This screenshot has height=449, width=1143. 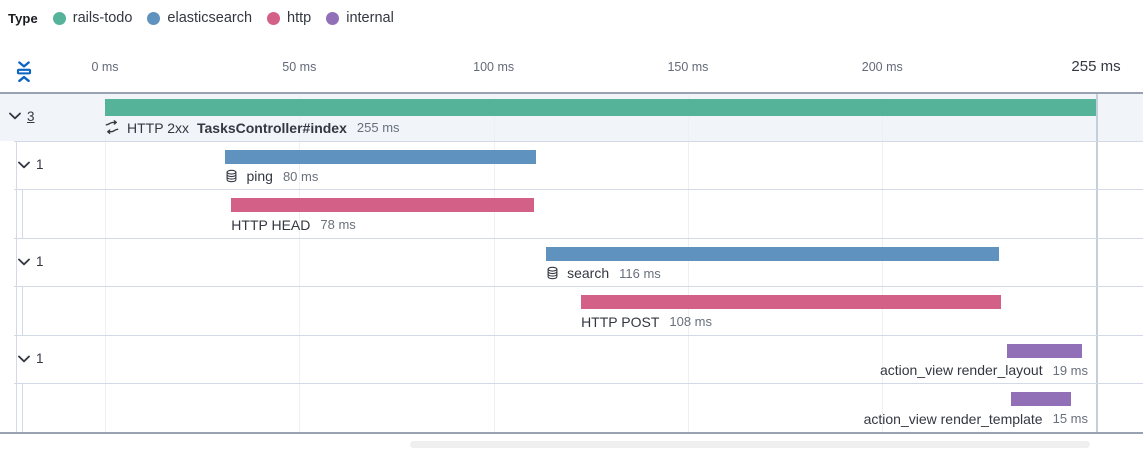 What do you see at coordinates (600, 107) in the screenshot?
I see `waterfall-bar-transaction-taskscontroller-index` at bounding box center [600, 107].